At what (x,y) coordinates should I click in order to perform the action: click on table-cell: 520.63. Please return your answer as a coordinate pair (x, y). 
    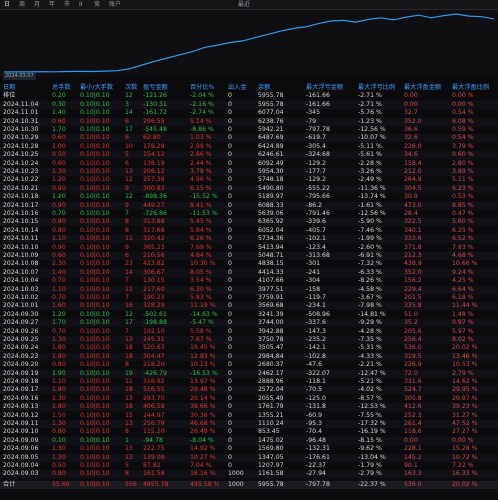
    Looking at the image, I should click on (154, 348).